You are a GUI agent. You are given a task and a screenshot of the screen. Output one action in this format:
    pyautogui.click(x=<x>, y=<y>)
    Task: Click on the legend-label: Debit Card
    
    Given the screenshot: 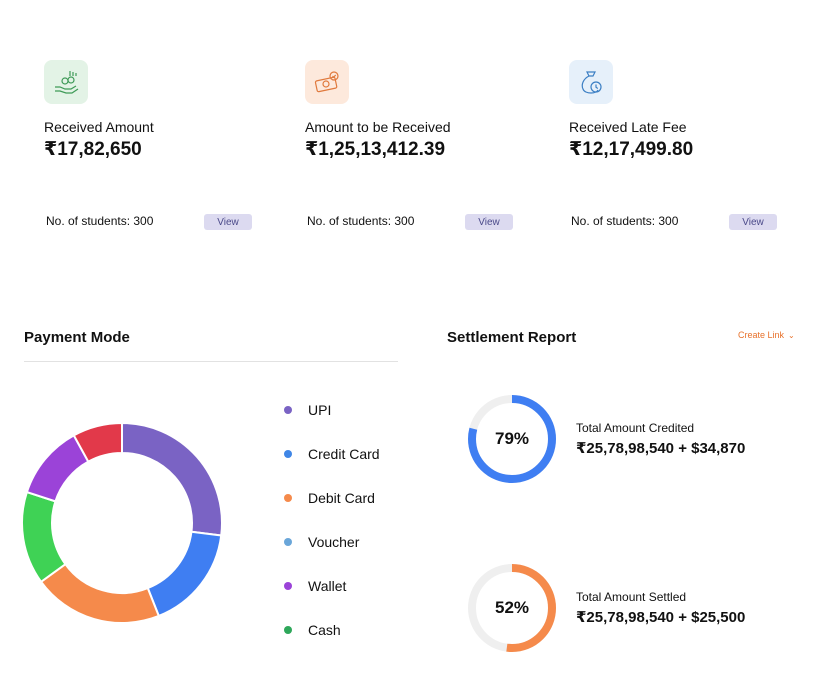 What is the action you would take?
    pyautogui.click(x=341, y=498)
    